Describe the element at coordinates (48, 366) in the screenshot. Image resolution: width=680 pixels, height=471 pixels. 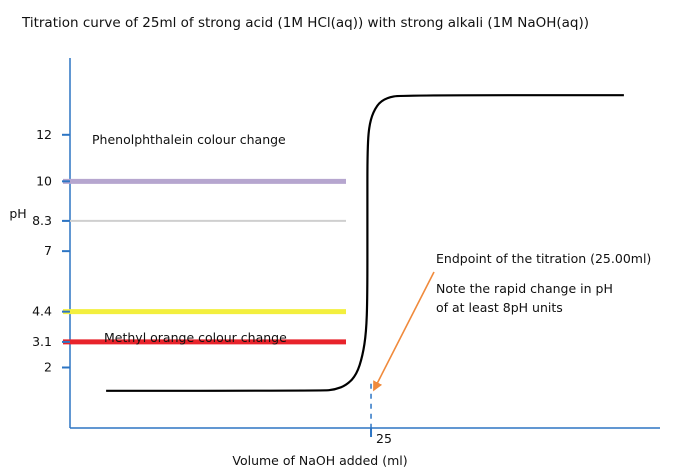
I see `y-tick-label-0: 2` at that location.